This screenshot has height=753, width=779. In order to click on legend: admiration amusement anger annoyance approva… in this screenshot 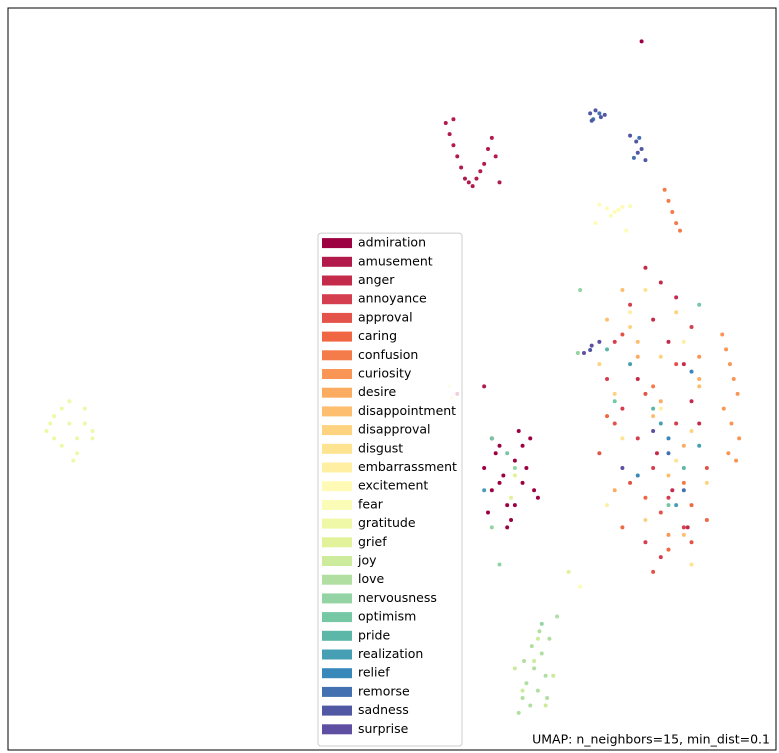, I will do `click(390, 489)`.